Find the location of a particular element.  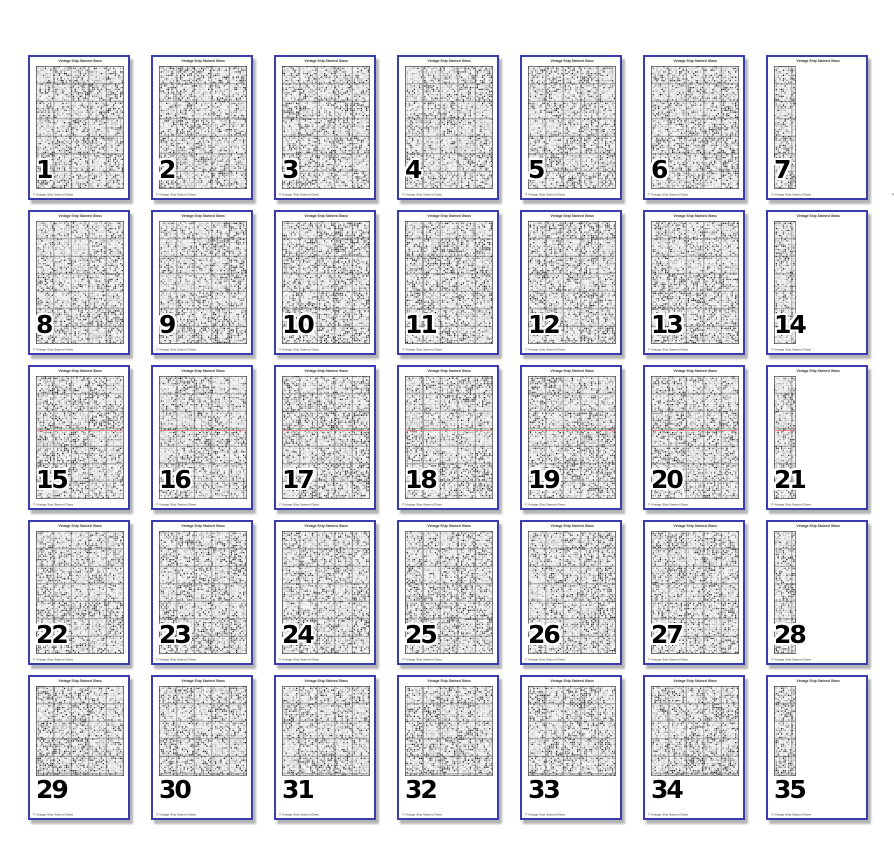

page-number: 24 is located at coordinates (298, 634).